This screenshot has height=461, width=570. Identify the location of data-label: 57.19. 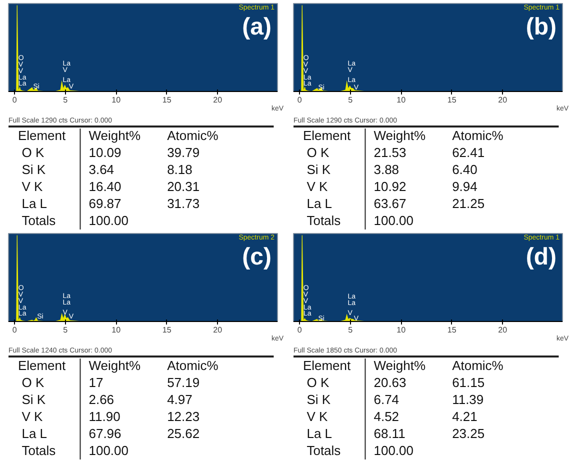
(183, 382).